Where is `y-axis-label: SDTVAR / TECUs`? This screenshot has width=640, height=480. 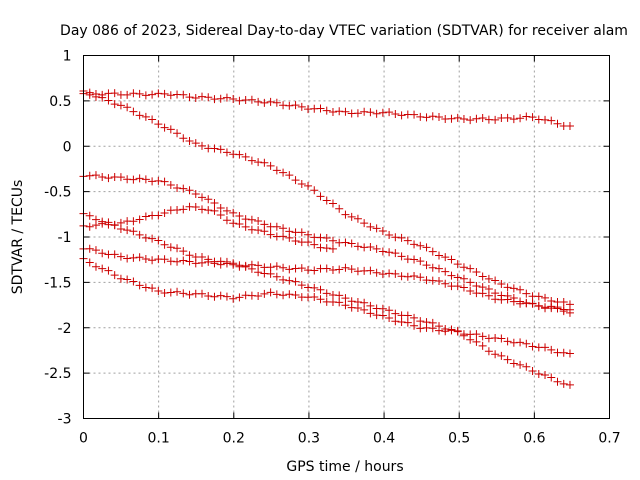 y-axis-label: SDTVAR / TECUs is located at coordinates (18, 237).